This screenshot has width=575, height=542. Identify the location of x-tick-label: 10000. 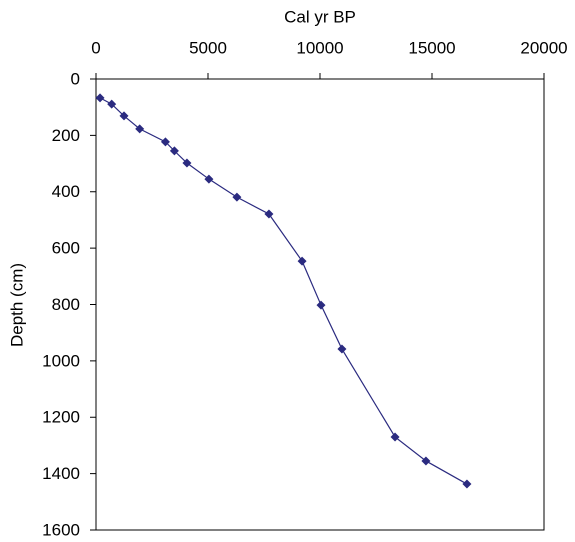
(319, 47).